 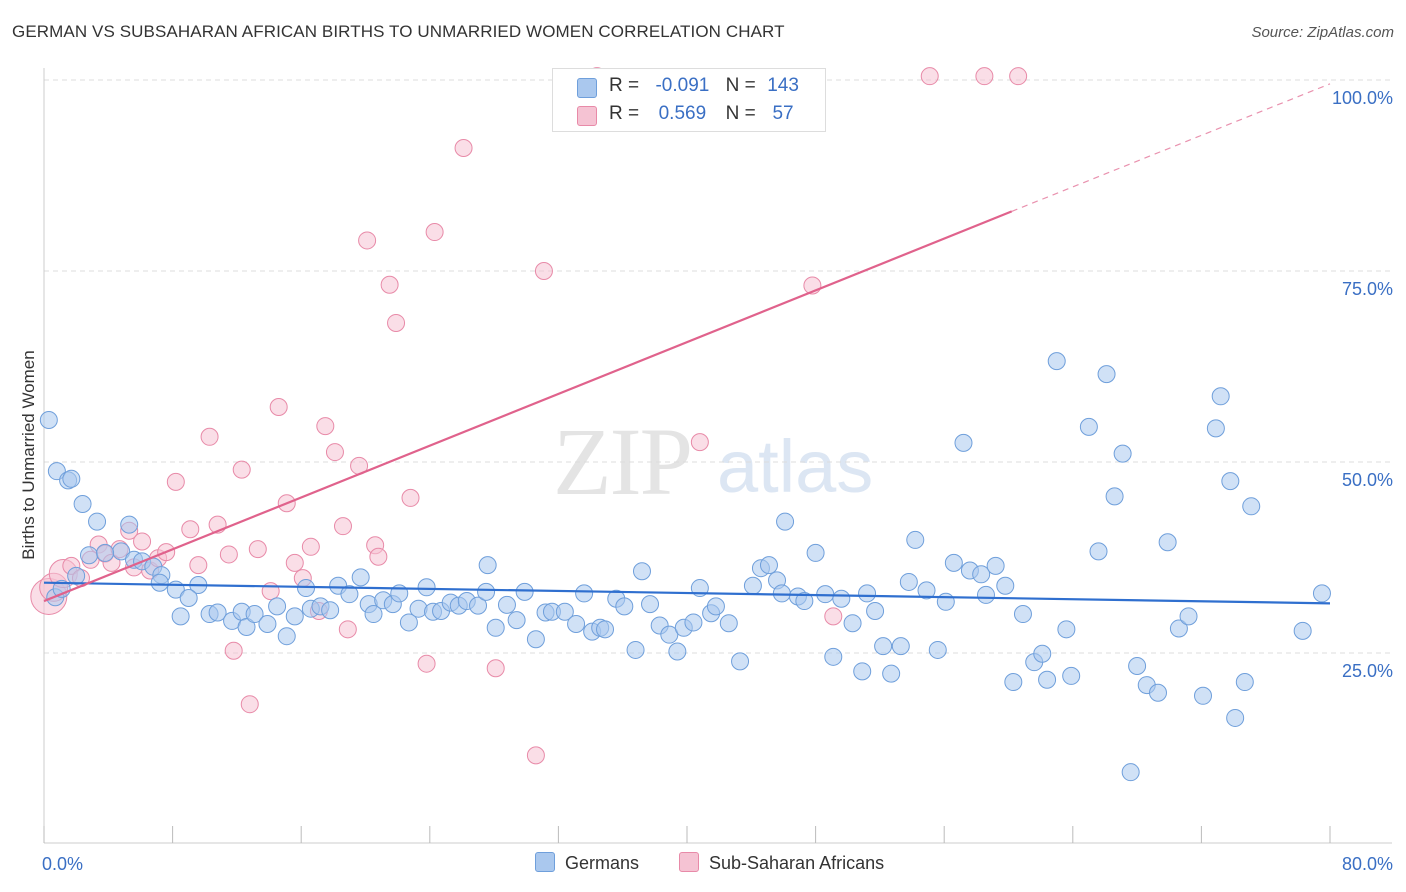 I want to click on legend-n-value-germans: 143, so click(x=783, y=85).